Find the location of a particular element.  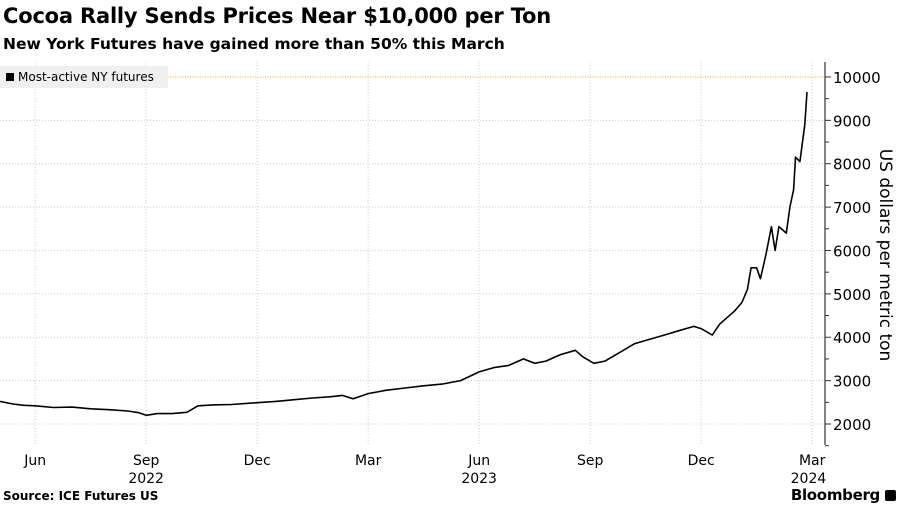

x-year-label: 2022 is located at coordinates (146, 479).